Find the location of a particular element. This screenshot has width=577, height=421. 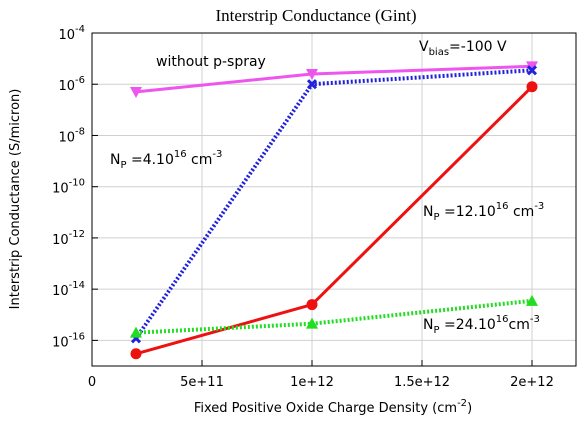

y-tick-label: 10⁻¹⁶ is located at coordinates (68, 340).